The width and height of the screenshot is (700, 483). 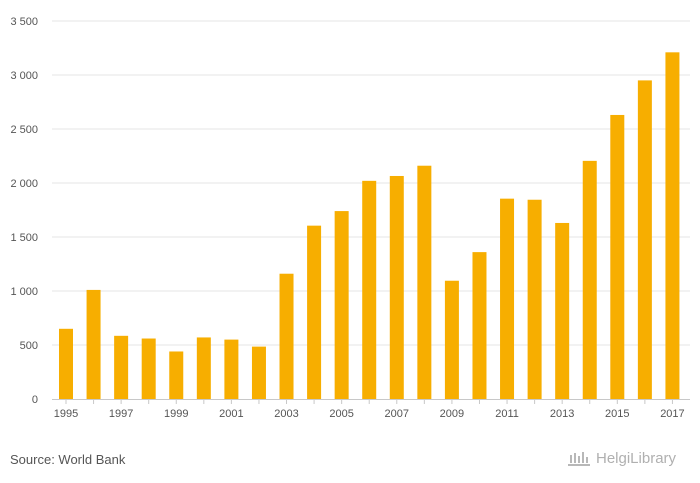 I want to click on x-tick-label: 2001, so click(x=231, y=414).